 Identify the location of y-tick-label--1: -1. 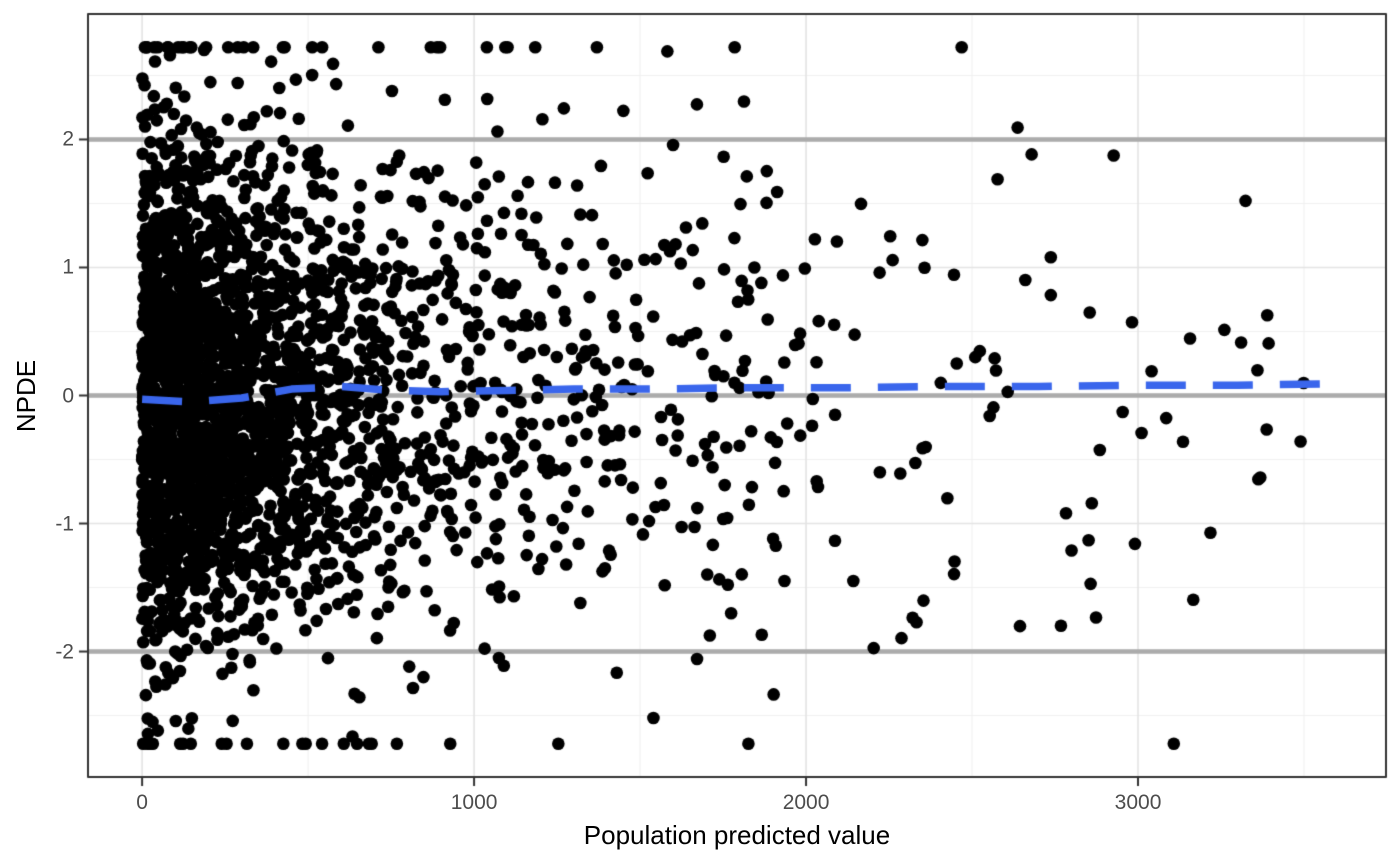
(64, 524).